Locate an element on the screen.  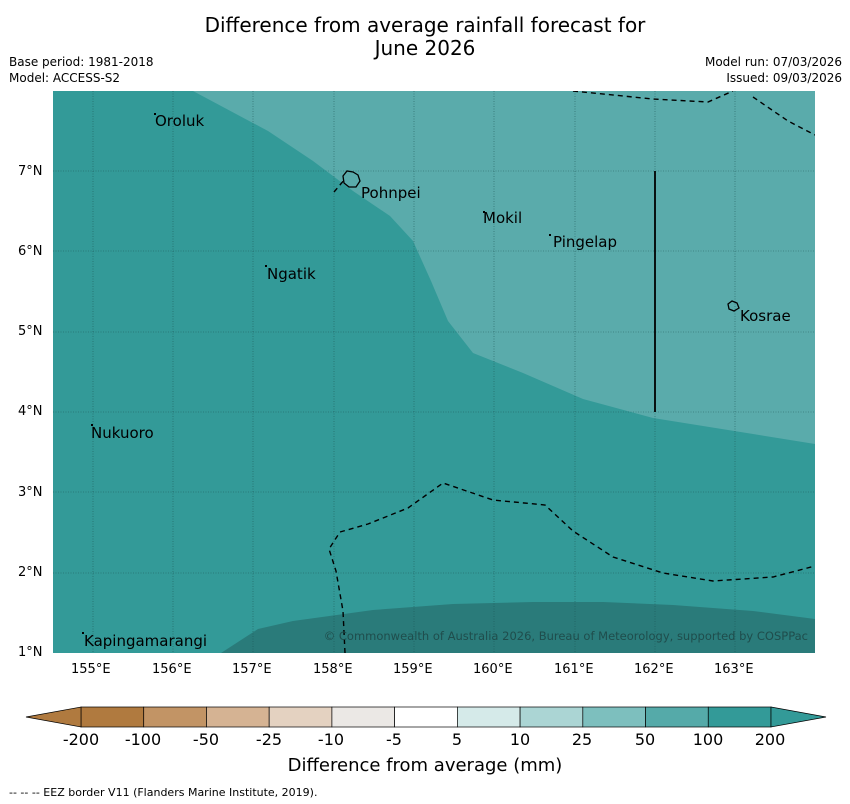
colorbar-label-minus100: -100 is located at coordinates (143, 739).